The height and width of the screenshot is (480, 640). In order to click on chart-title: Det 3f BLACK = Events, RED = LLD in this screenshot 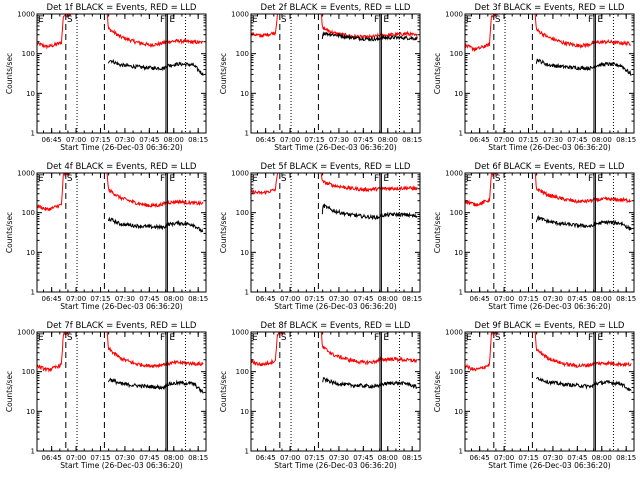, I will do `click(550, 8)`.